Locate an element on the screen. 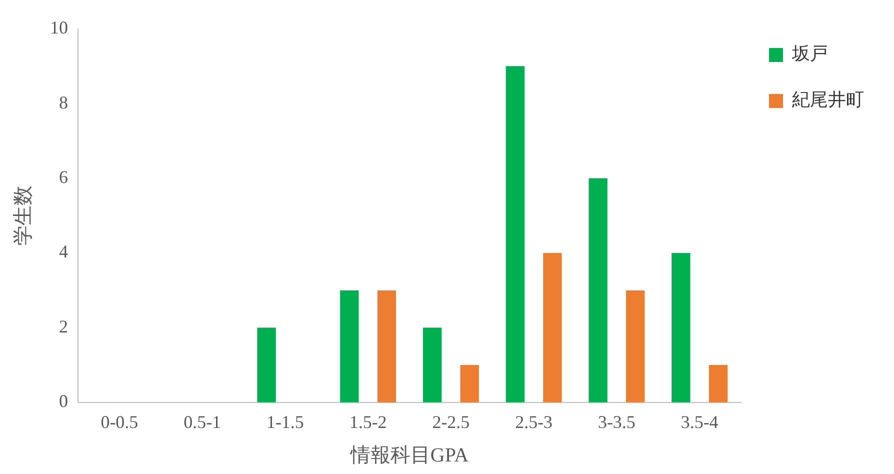 The image size is (894, 474). x-tick-label: 1-1.5 is located at coordinates (285, 422).